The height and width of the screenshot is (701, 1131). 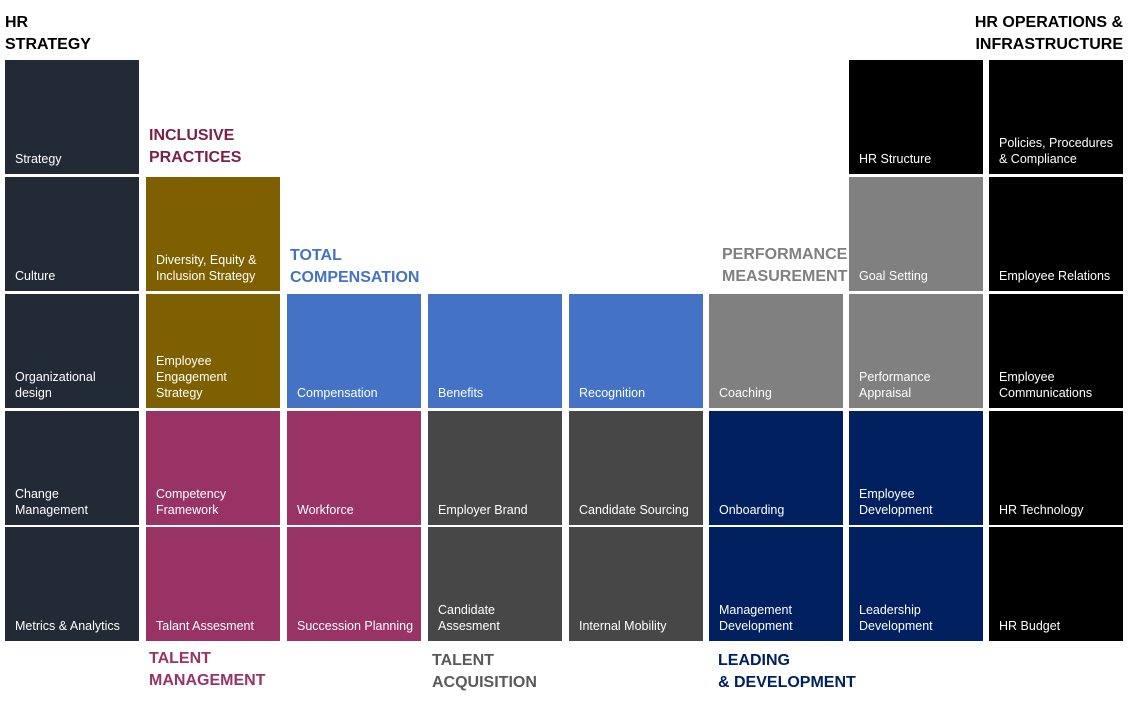 What do you see at coordinates (325, 510) in the screenshot?
I see `tile-workforce-label: Workforce` at bounding box center [325, 510].